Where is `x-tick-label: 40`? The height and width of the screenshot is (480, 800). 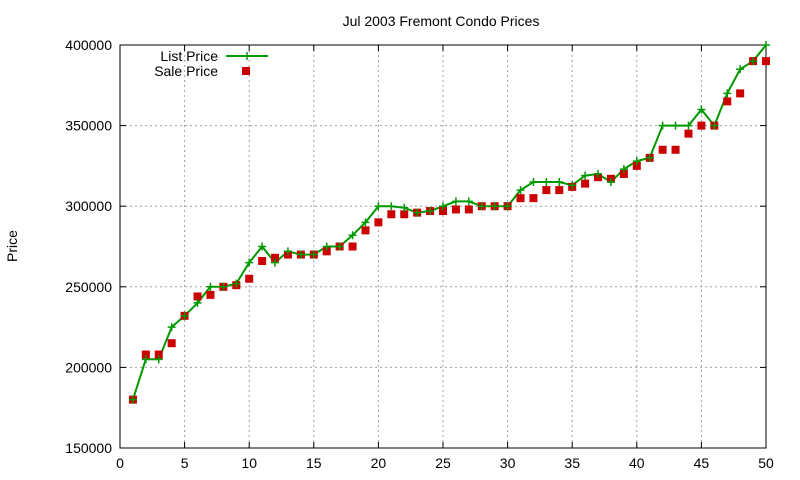
x-tick-label: 40 is located at coordinates (637, 463).